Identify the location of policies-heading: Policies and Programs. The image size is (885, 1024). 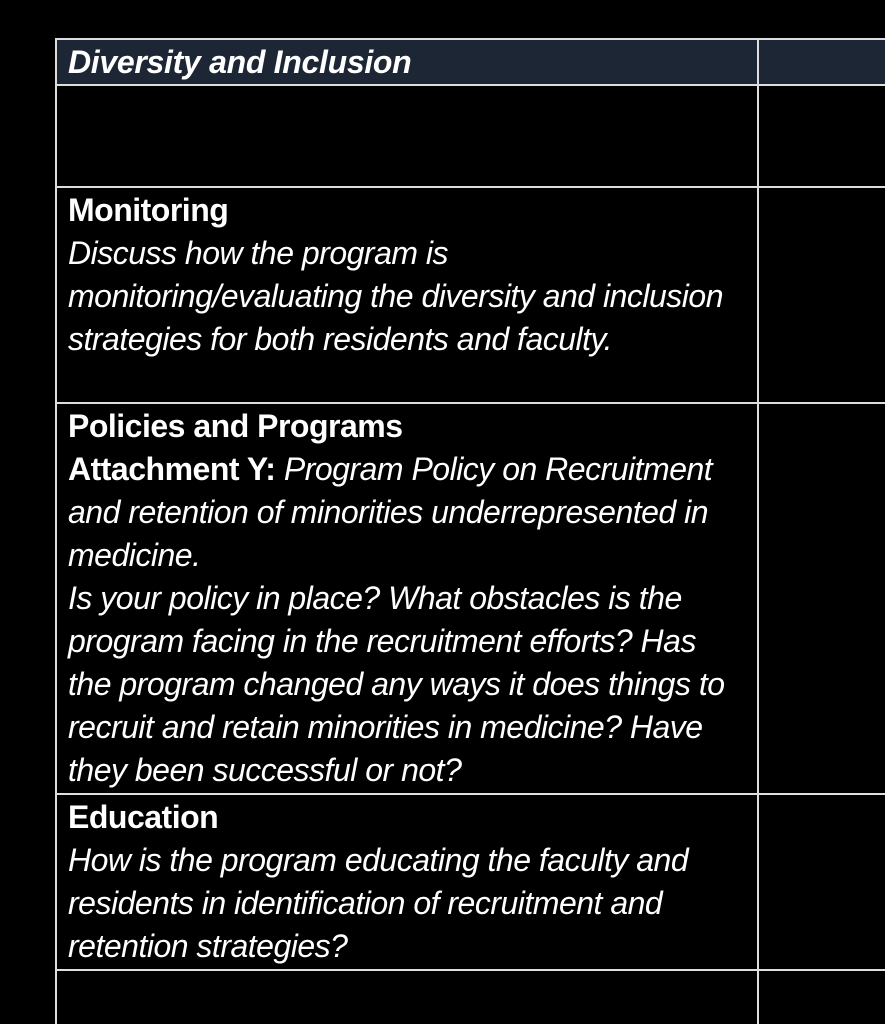
(235, 426).